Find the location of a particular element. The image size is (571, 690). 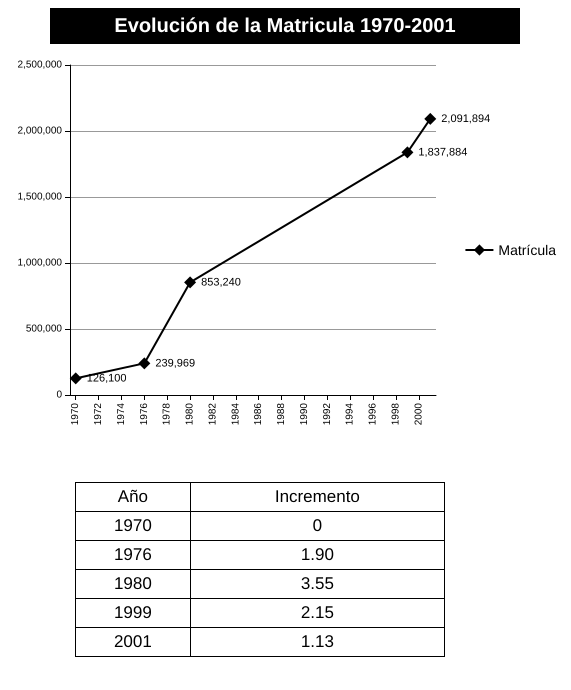

data-label: 239,969 is located at coordinates (175, 363).